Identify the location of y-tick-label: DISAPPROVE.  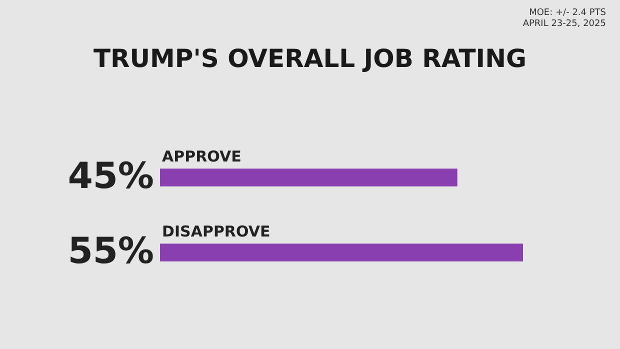
(216, 231).